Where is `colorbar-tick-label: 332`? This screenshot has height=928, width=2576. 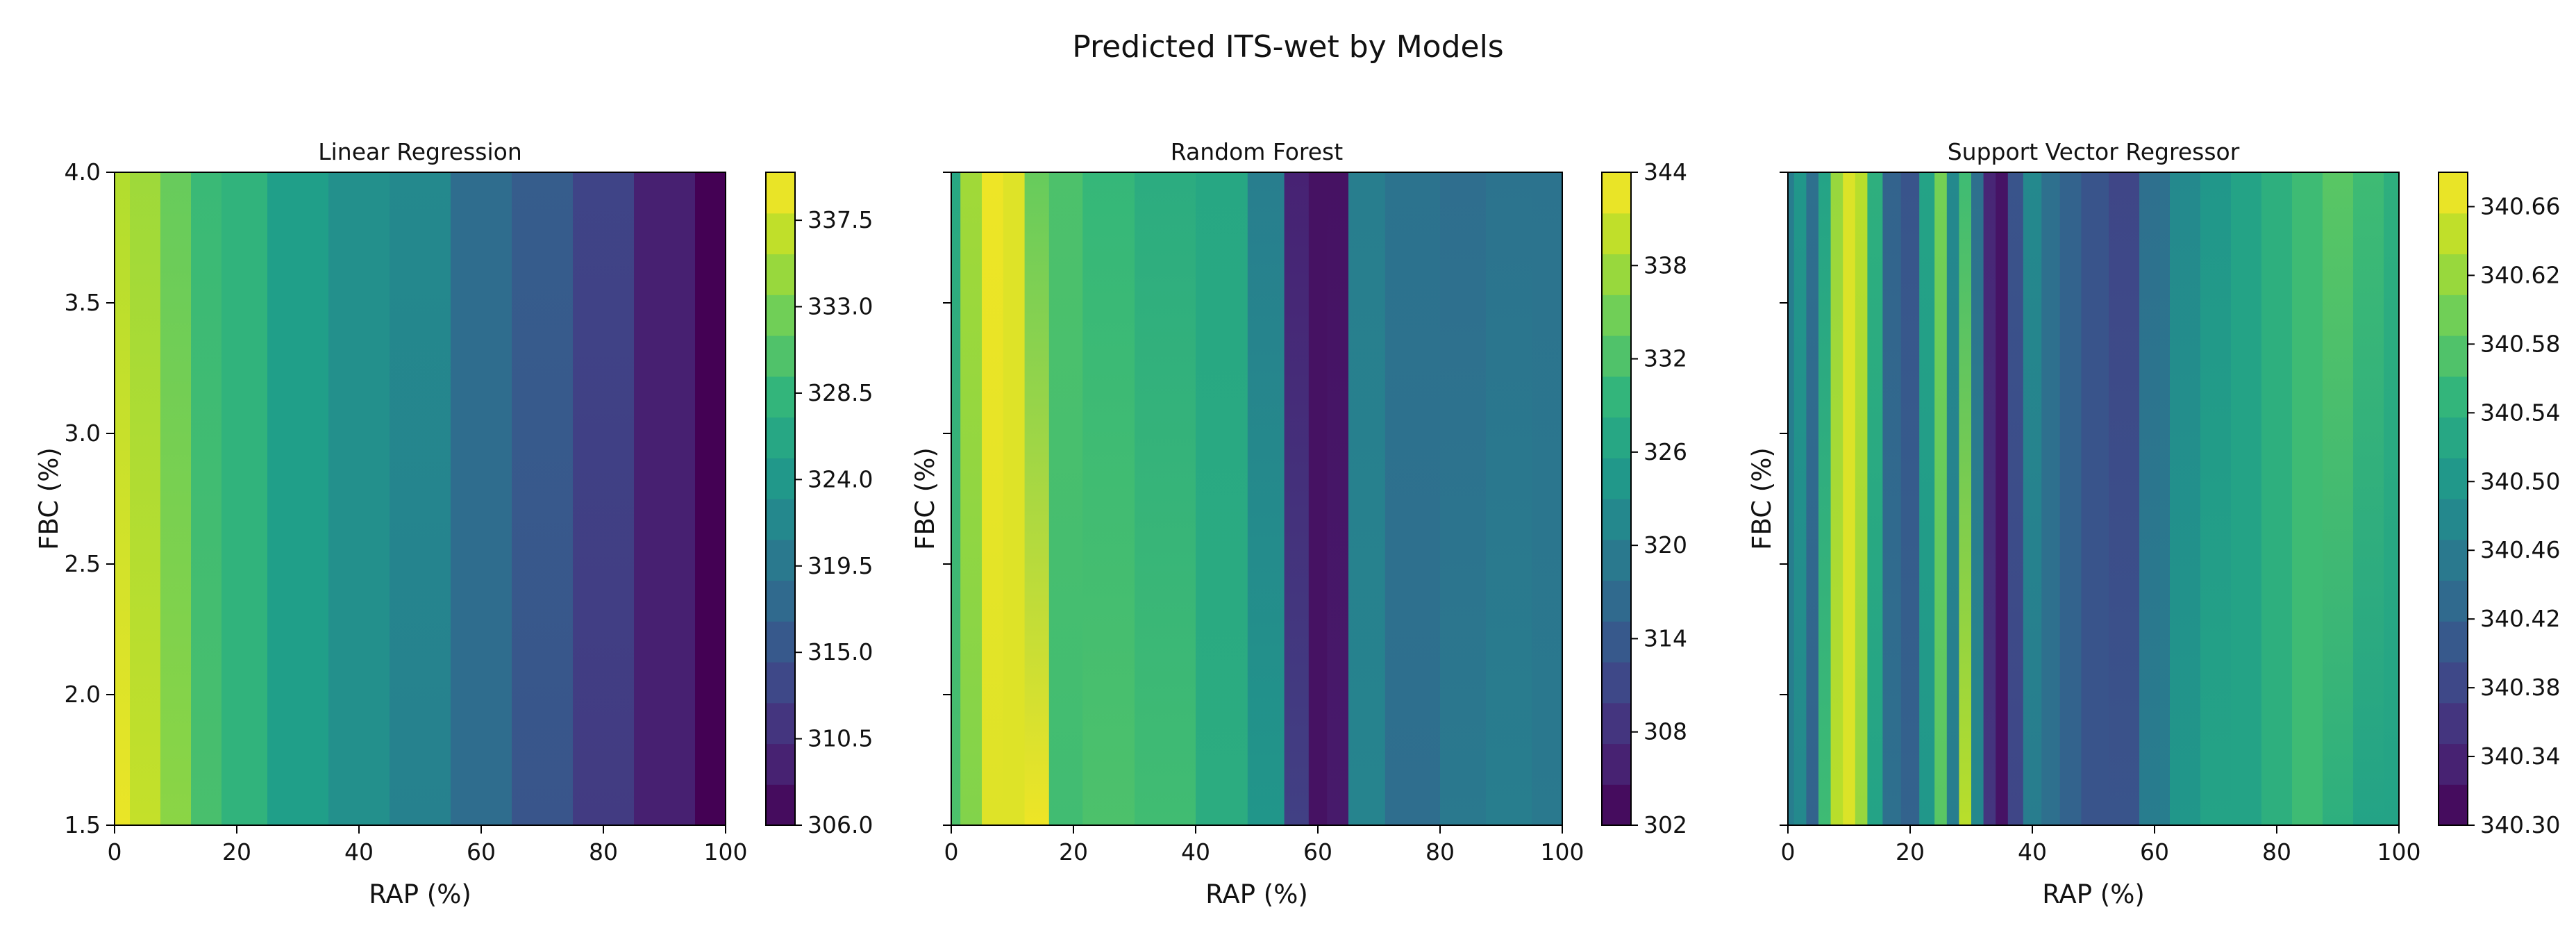
colorbar-tick-label: 332 is located at coordinates (1665, 359).